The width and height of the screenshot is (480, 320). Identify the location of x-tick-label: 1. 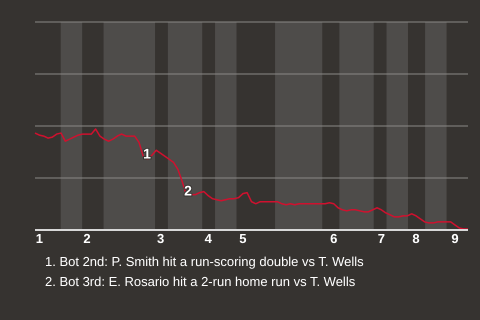
(39, 238).